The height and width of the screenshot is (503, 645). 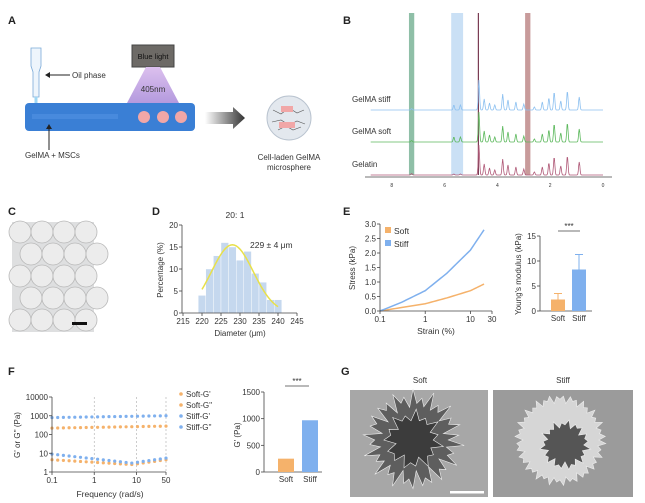 I want to click on bar, so click(x=286, y=465).